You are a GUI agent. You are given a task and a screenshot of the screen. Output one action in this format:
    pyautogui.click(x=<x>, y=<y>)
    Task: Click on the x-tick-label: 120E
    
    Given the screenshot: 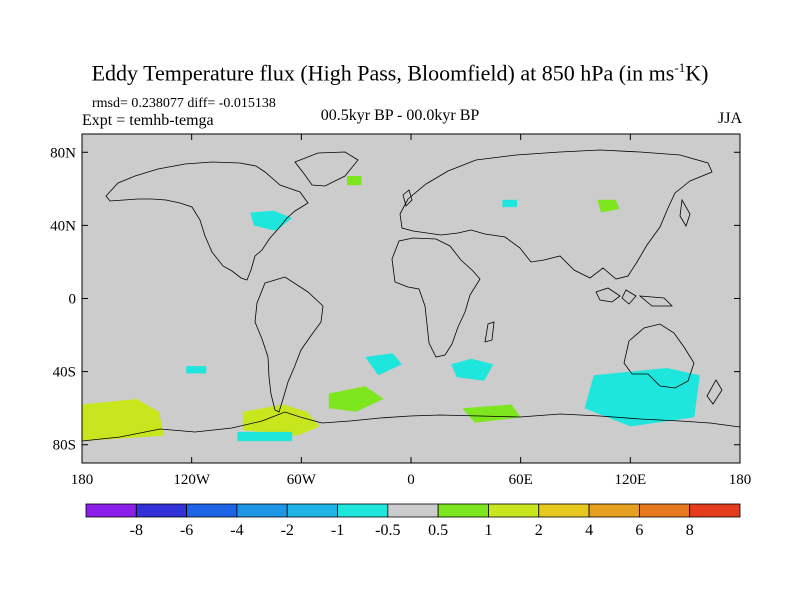 What is the action you would take?
    pyautogui.click(x=630, y=480)
    